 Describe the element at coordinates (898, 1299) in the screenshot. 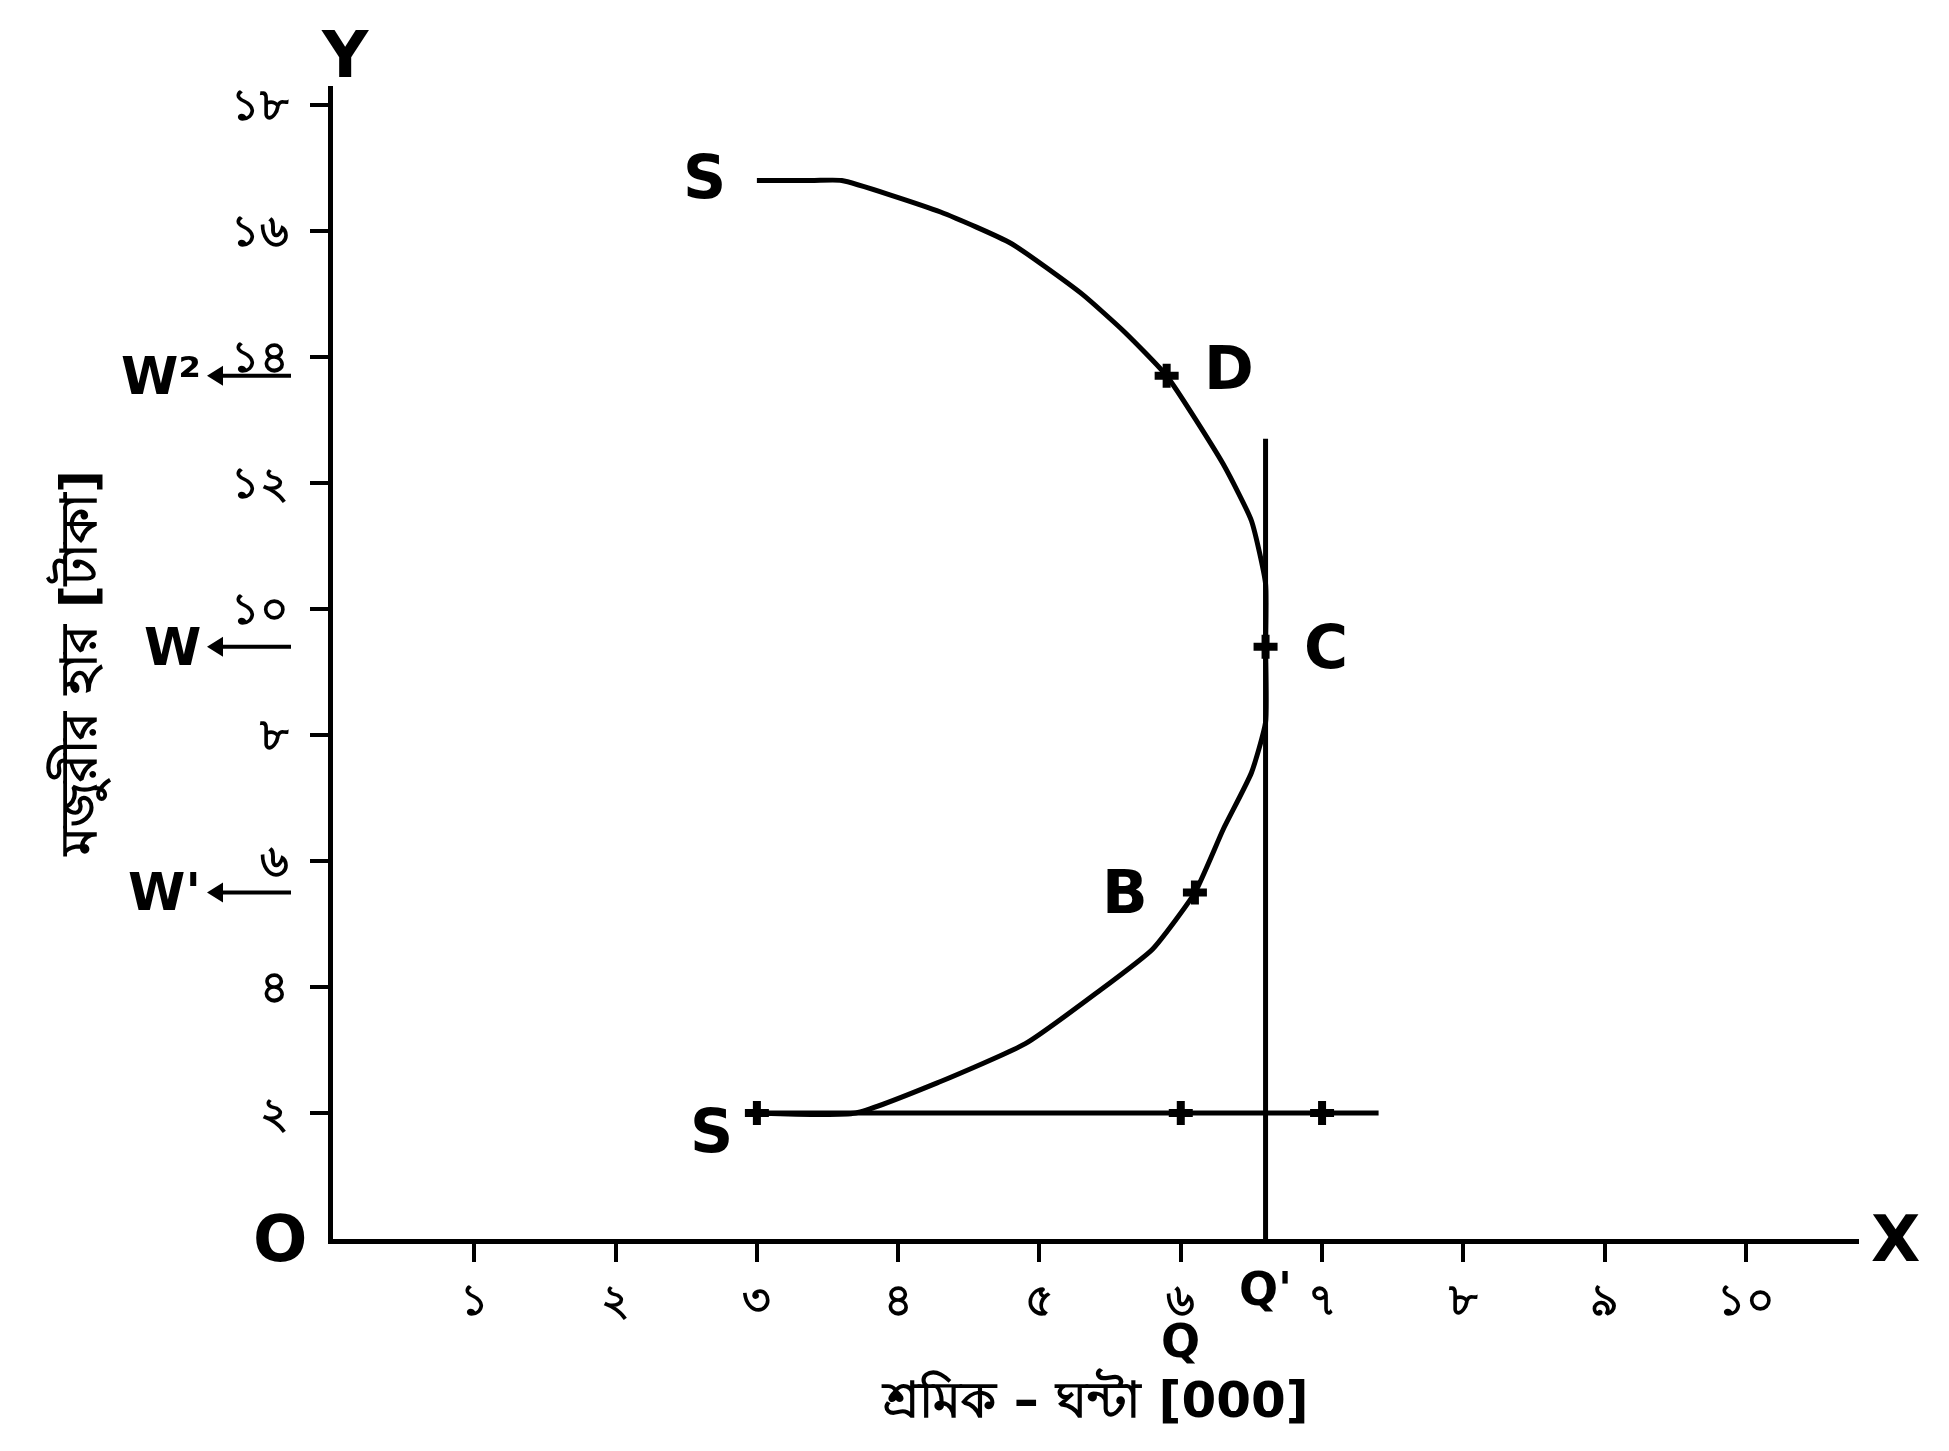

I see `x-tick-label: ৪` at that location.